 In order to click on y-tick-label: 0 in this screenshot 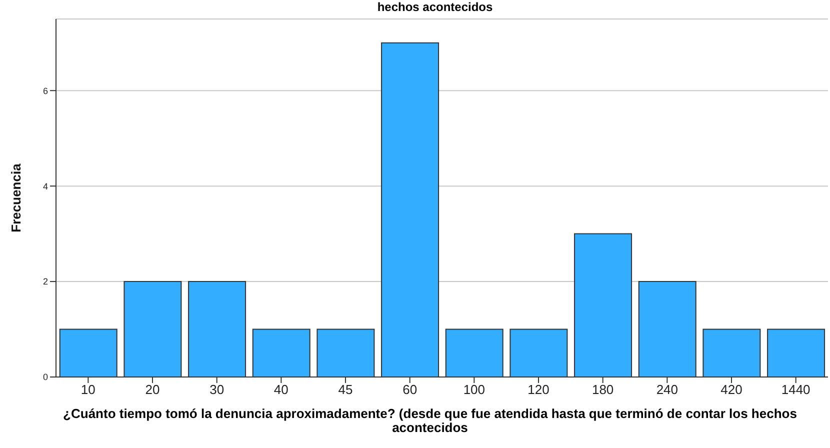, I will do `click(45, 377)`.